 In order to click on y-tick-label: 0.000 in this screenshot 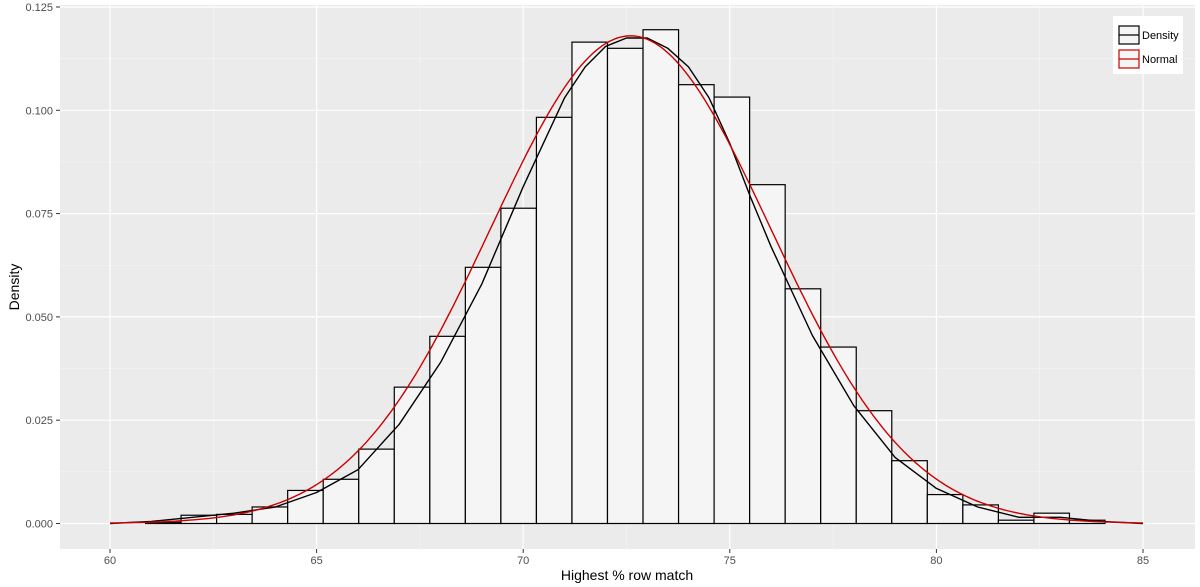, I will do `click(39, 525)`.